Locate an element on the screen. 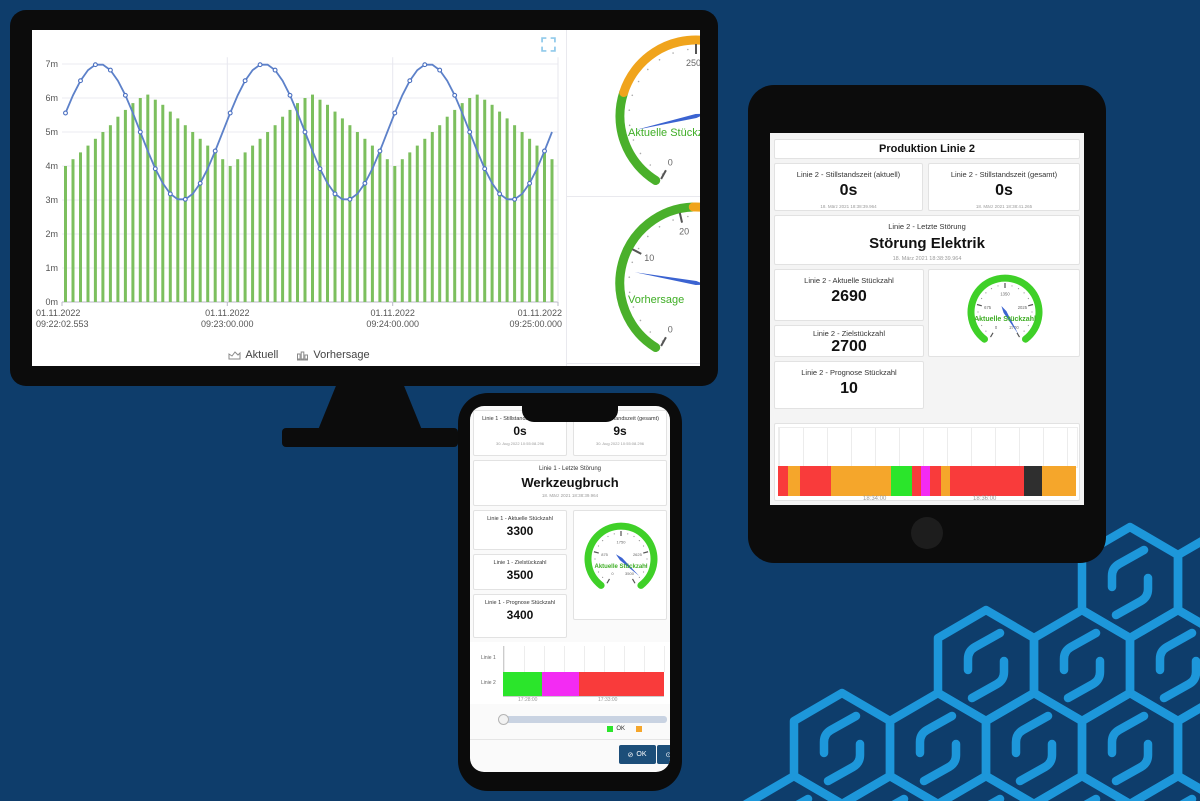 This screenshot has height=801, width=1200. card-timestamp: 18. März 2021 18:38:39.964 is located at coordinates (848, 206).